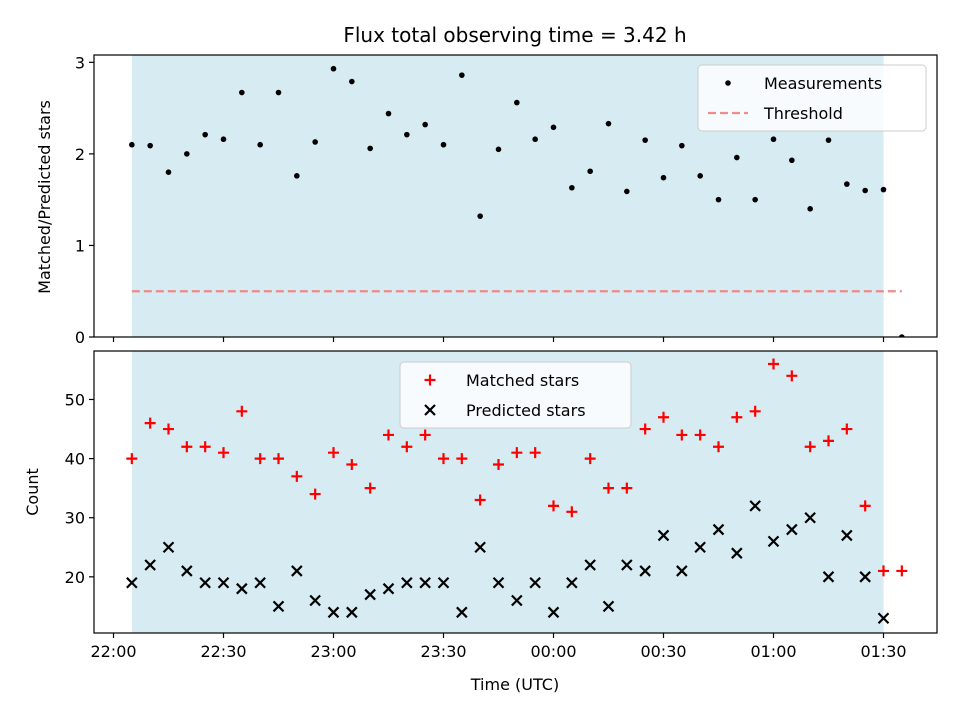  What do you see at coordinates (75, 399) in the screenshot?
I see `y-tick-label: 50` at bounding box center [75, 399].